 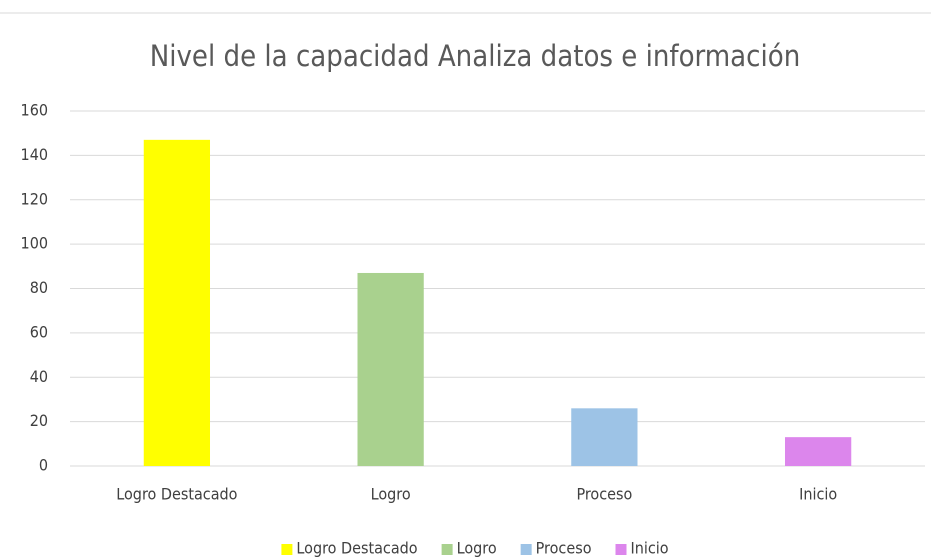 What do you see at coordinates (34, 110) in the screenshot?
I see `y-tick-label: 160` at bounding box center [34, 110].